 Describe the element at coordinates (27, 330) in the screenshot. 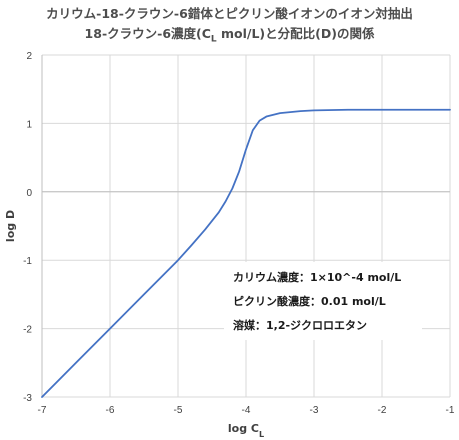

I see `y-tick-label: -2` at that location.